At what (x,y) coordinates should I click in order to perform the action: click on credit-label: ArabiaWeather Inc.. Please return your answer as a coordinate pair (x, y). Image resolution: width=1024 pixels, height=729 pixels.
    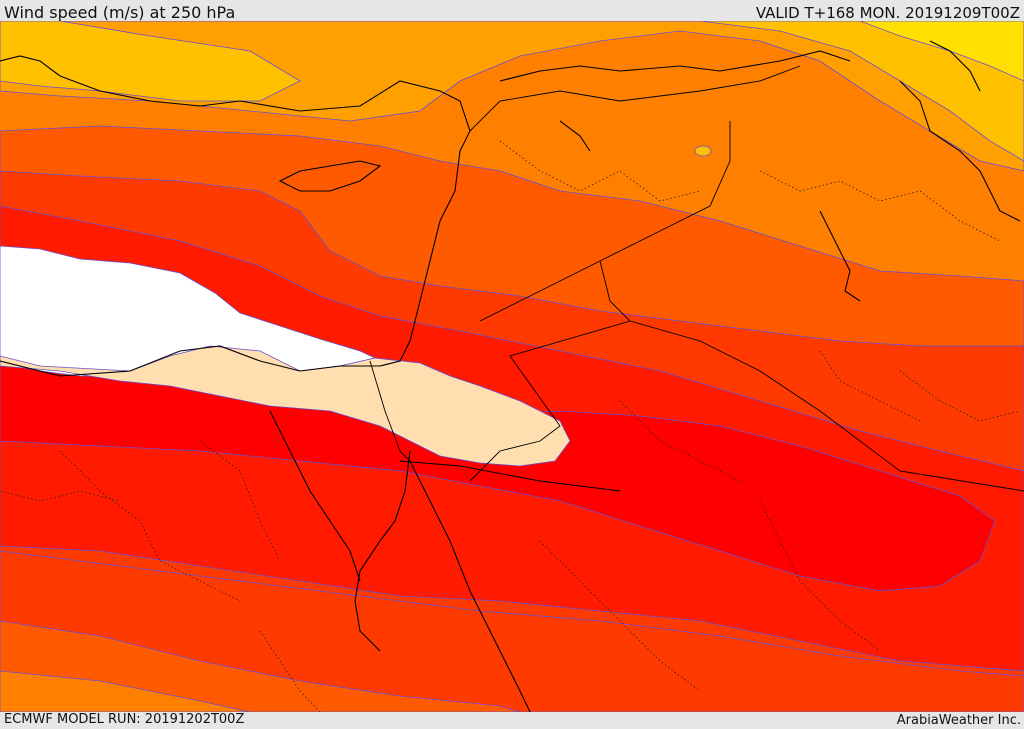
    Looking at the image, I should click on (958, 720).